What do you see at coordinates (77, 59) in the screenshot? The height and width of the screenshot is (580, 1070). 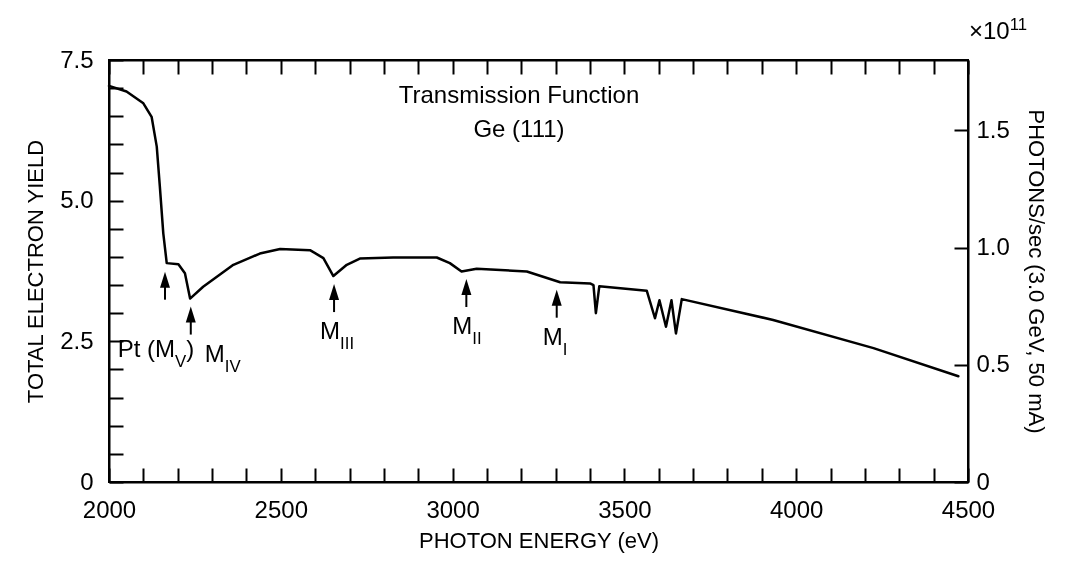 I see `y-tick-label: 7.5` at bounding box center [77, 59].